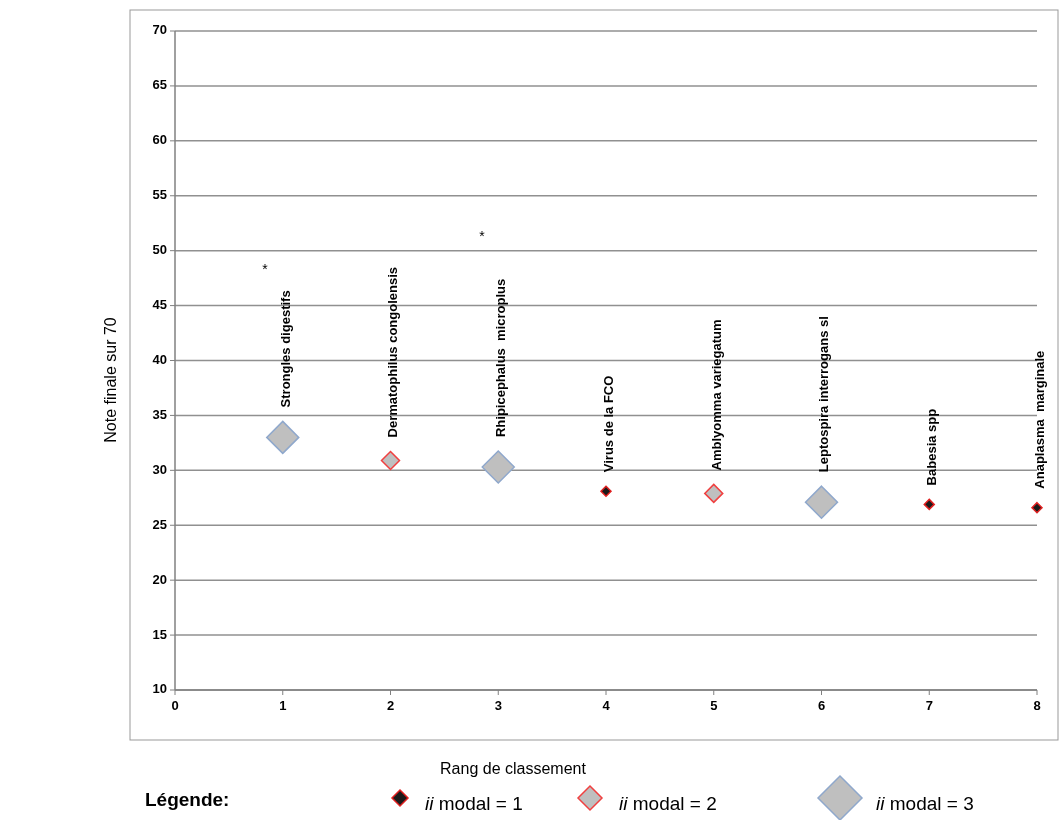 The height and width of the screenshot is (820, 1063). What do you see at coordinates (1037, 705) in the screenshot?
I see `x-tick-label: 8` at bounding box center [1037, 705].